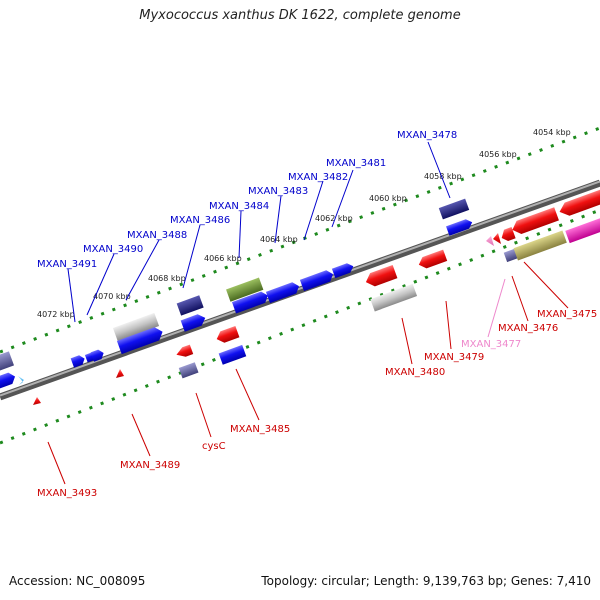  What do you see at coordinates (454, 357) in the screenshot?
I see `gene-label: MXAN_3479` at bounding box center [454, 357].